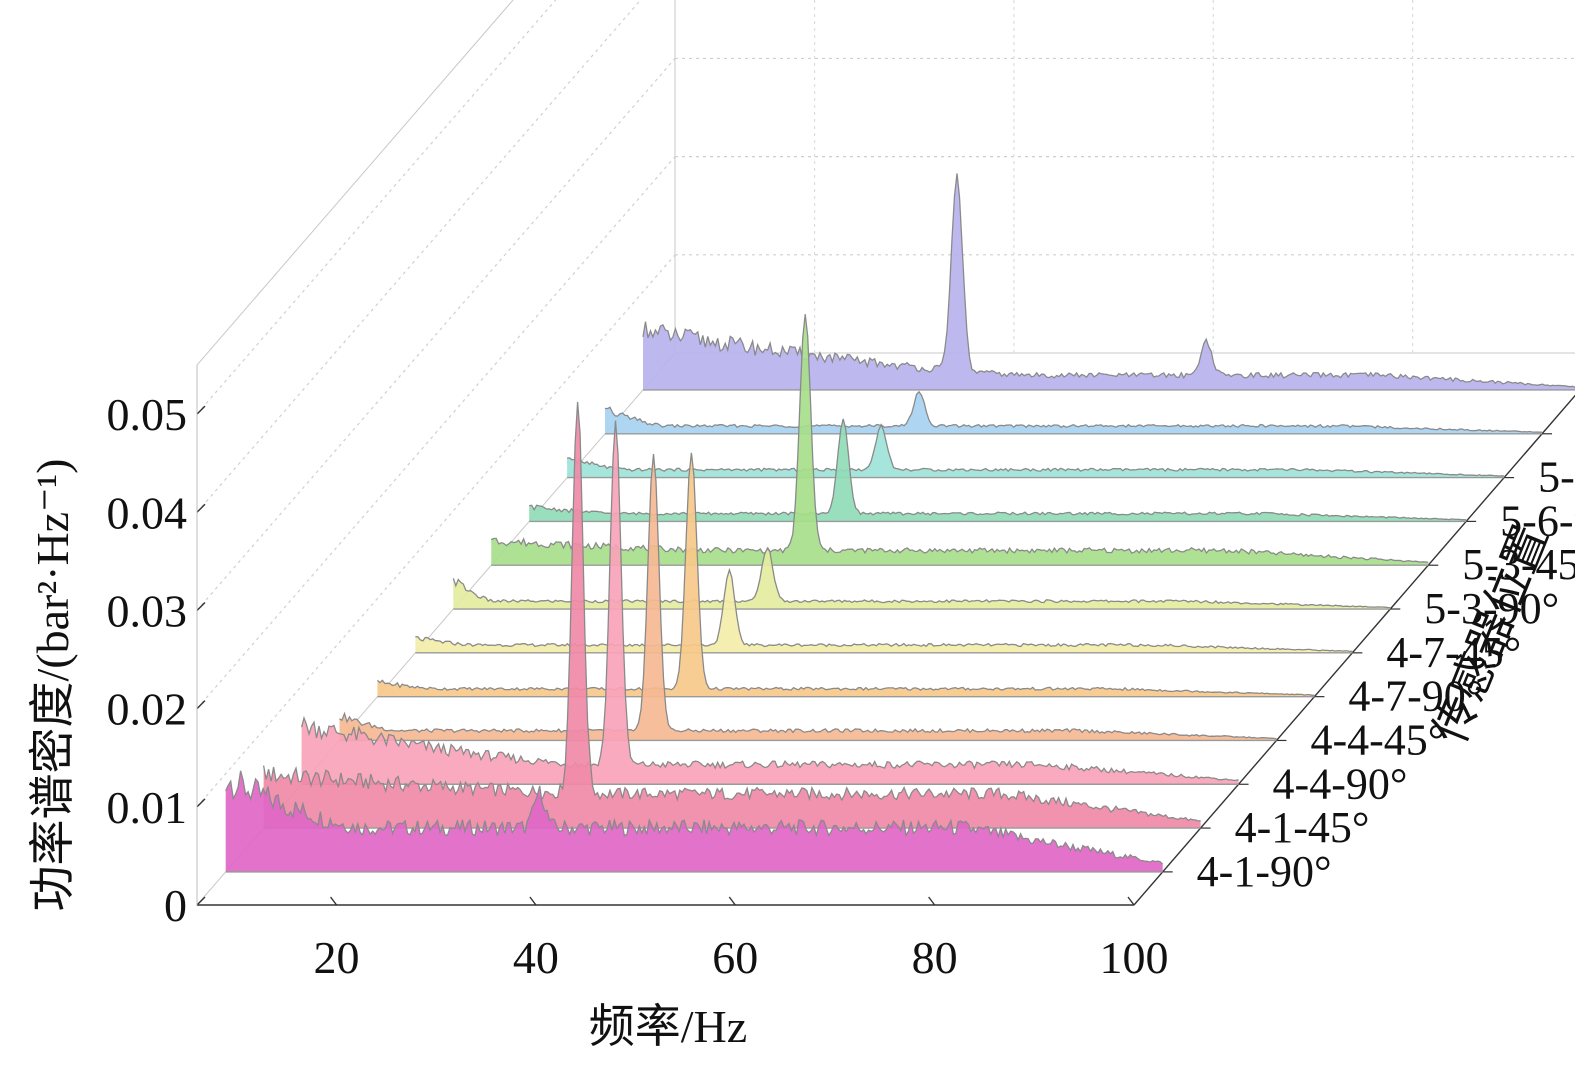 This screenshot has height=1067, width=1575. I want to click on y-tick-label: 0.04, so click(147, 512).